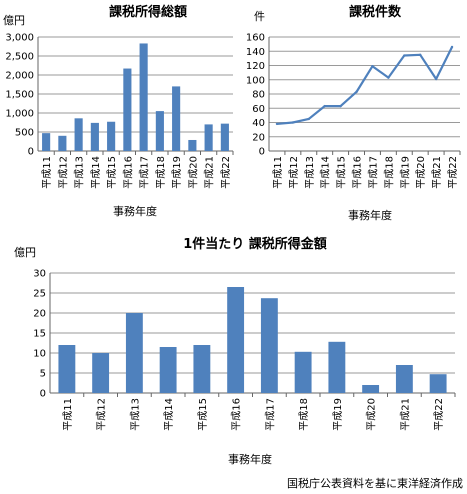 Image resolution: width=467 pixels, height=494 pixels. Describe the element at coordinates (19, 114) in the screenshot. I see `y-tick-label: 1,000` at that location.